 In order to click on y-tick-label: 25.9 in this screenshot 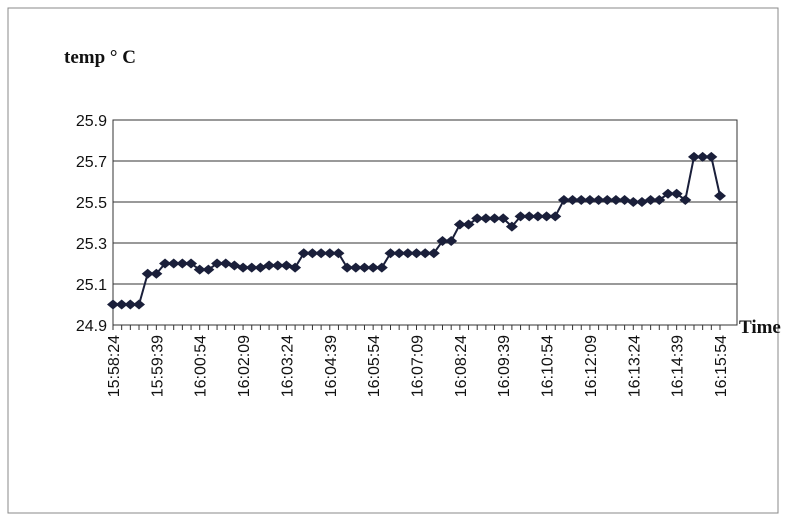, I will do `click(91, 121)`.